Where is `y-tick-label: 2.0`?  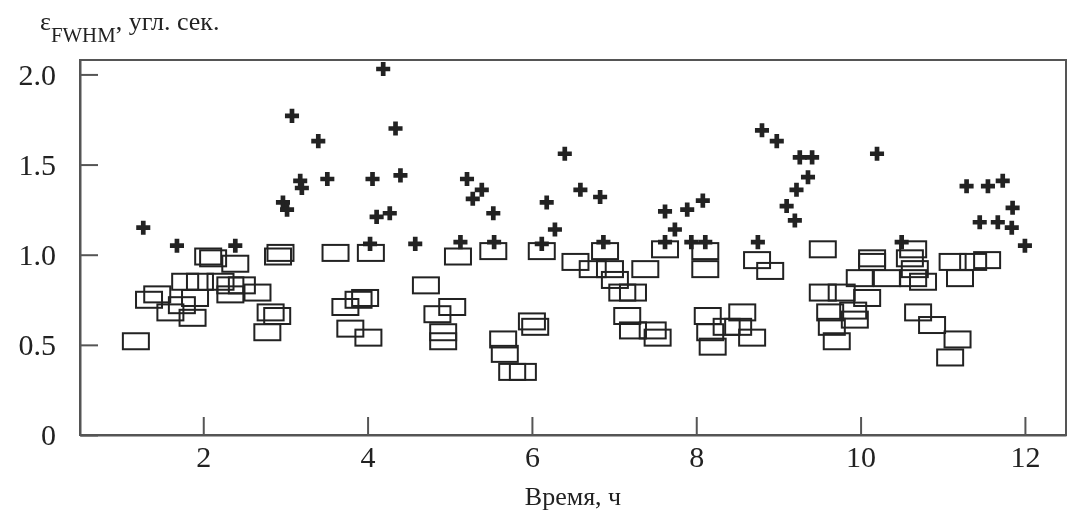 y-tick-label: 2.0 is located at coordinates (37, 74).